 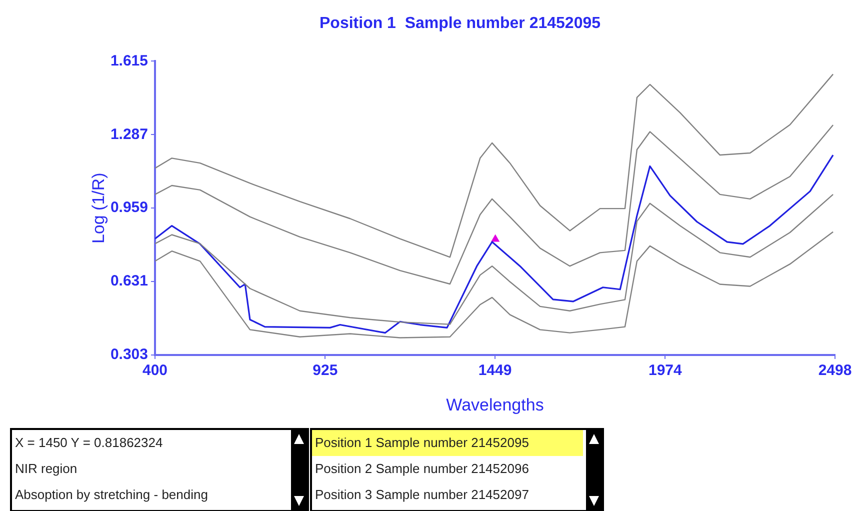 What do you see at coordinates (422, 469) in the screenshot?
I see `text: Position 2 Sample number 21452096` at bounding box center [422, 469].